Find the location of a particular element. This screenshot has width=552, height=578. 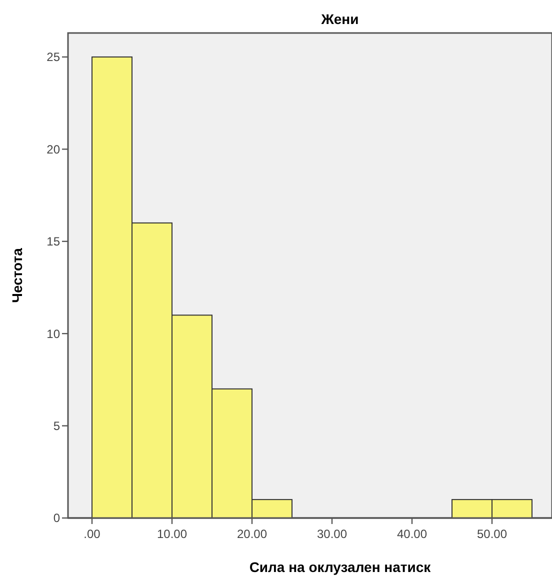

y-tick-label: 20 is located at coordinates (53, 149).